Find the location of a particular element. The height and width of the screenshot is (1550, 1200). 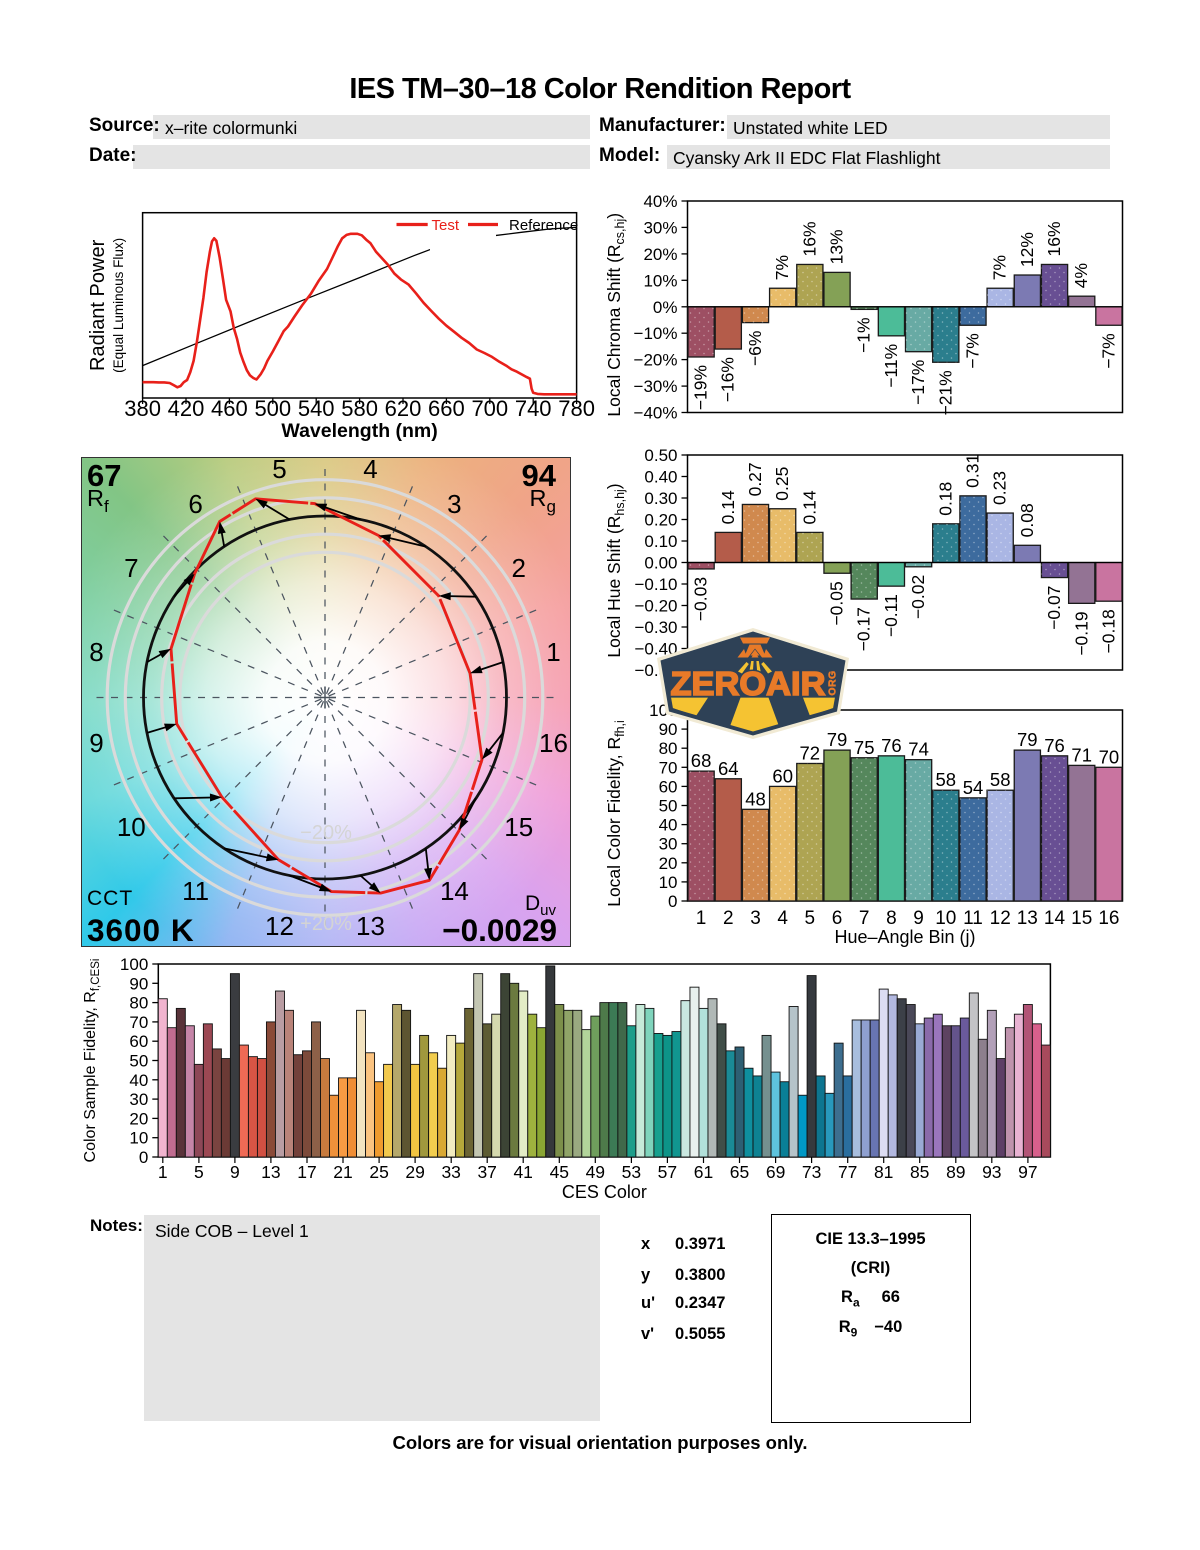

svg-text: 54 is located at coordinates (973, 787).